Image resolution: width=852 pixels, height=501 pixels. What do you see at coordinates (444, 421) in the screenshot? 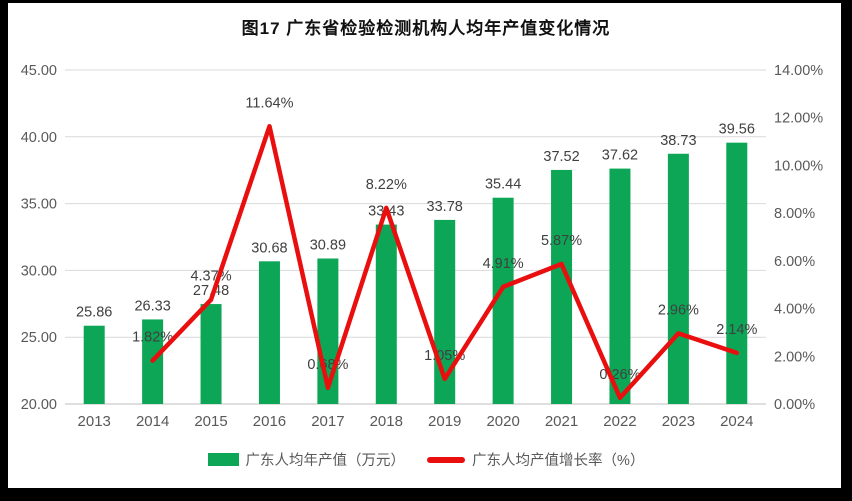
I see `x-axis-category-label: 2019` at bounding box center [444, 421].